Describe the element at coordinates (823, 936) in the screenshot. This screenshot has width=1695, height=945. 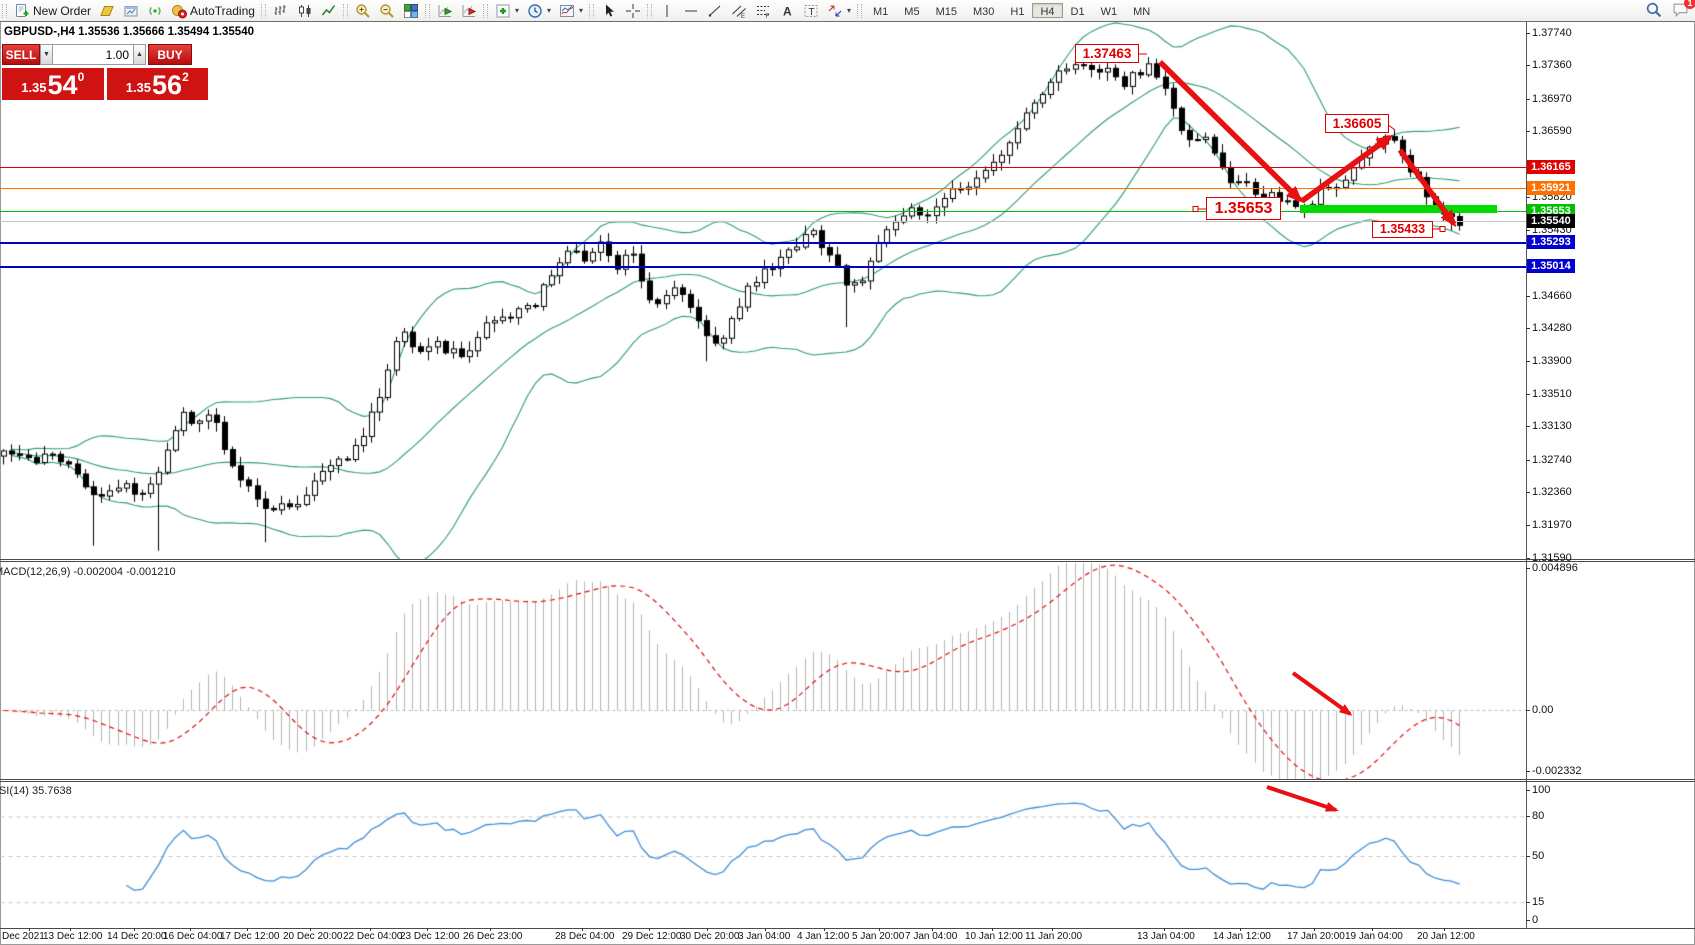
I see `time-label: 4 Jan 12:00` at that location.